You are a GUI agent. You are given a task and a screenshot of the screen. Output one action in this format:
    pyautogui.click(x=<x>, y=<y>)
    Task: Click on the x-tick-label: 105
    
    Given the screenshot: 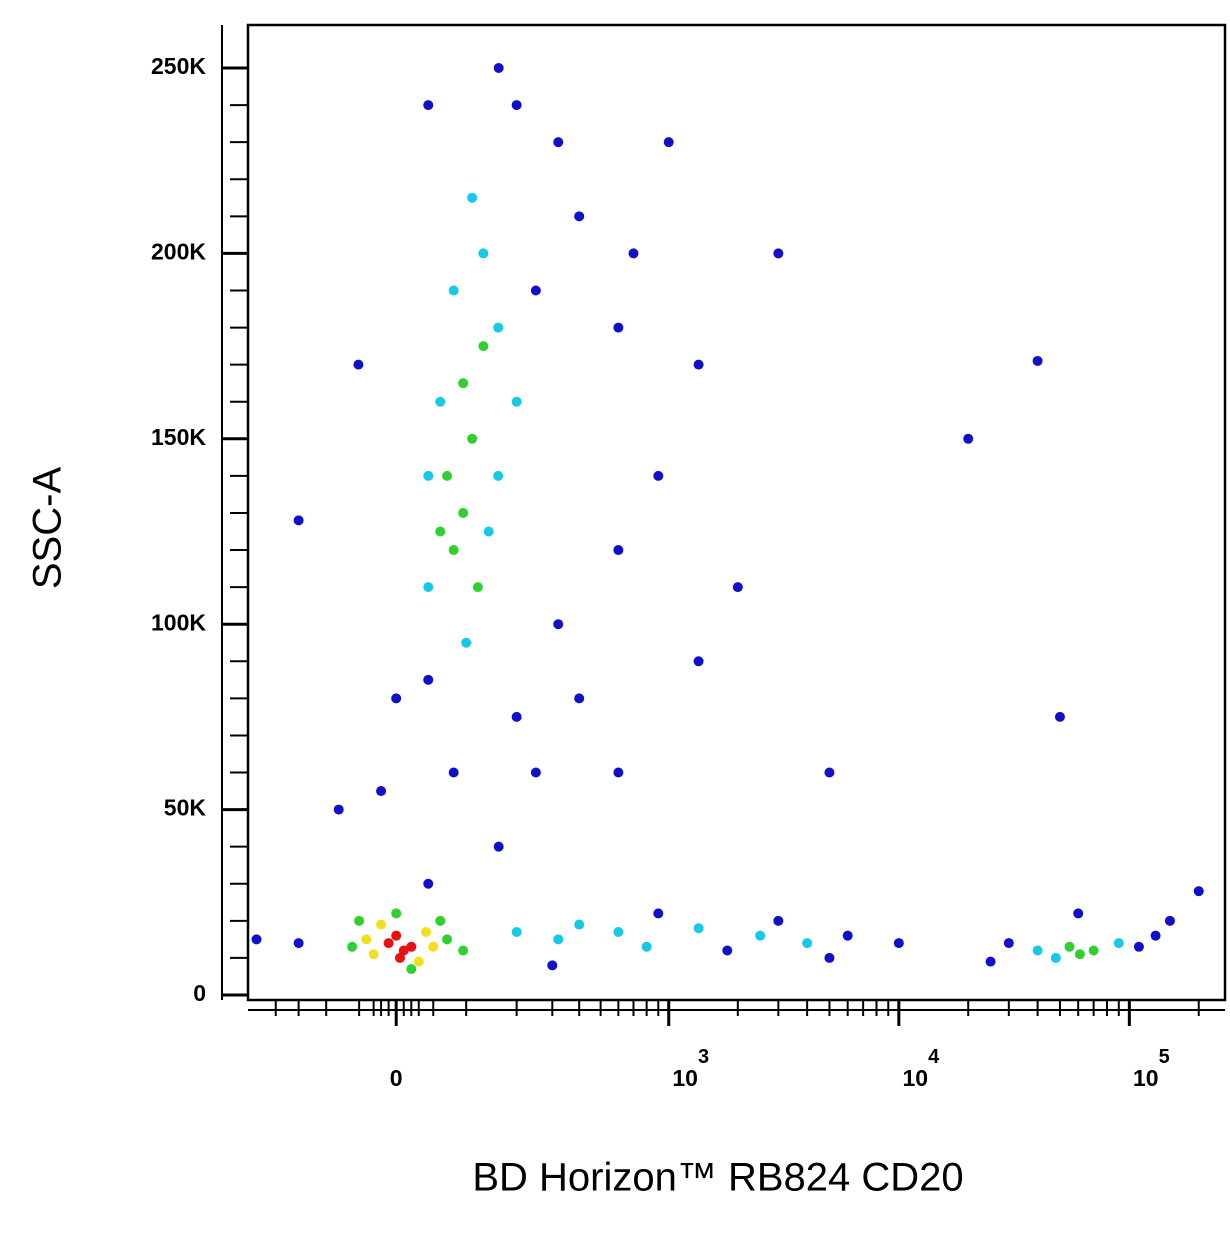 What is the action you would take?
    pyautogui.click(x=1151, y=1068)
    